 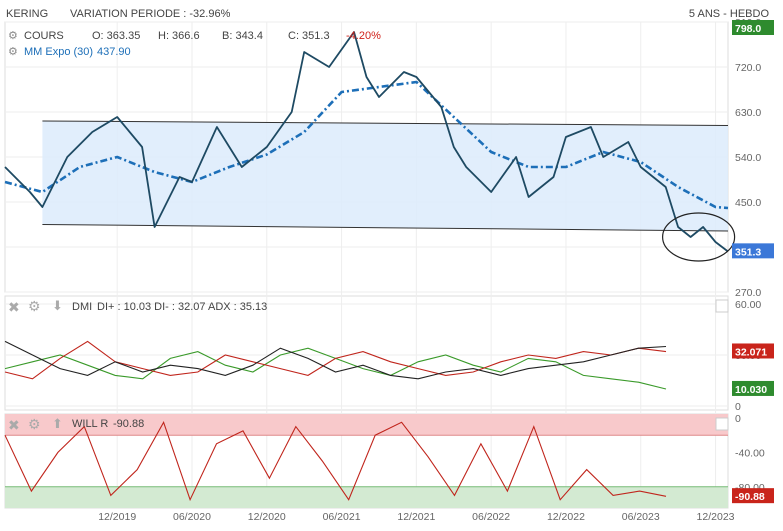 What do you see at coordinates (34, 424) in the screenshot?
I see `will-gear-icon: ⚙` at bounding box center [34, 424].